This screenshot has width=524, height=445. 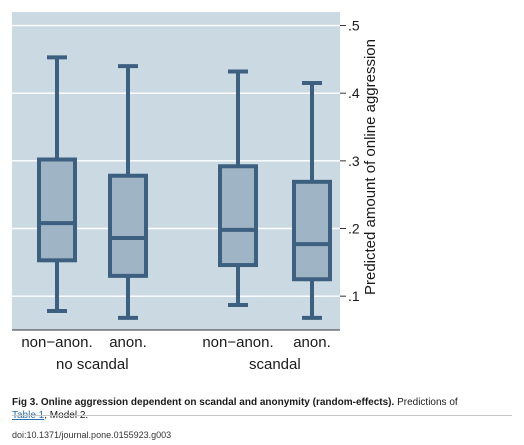 I want to click on doi-text: doi:10.1371/journal.pone.0155923.g003, so click(x=92, y=435).